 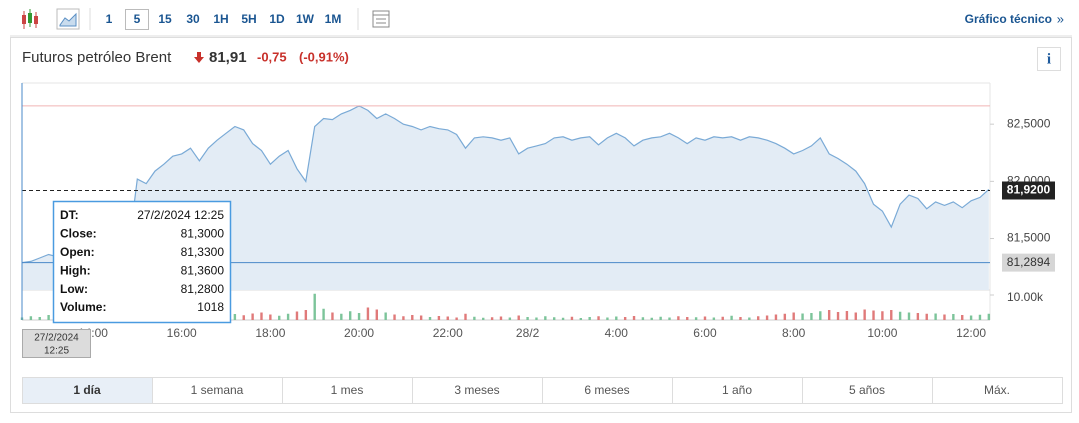 What do you see at coordinates (1028, 190) in the screenshot?
I see `current-price-badge` at bounding box center [1028, 190].